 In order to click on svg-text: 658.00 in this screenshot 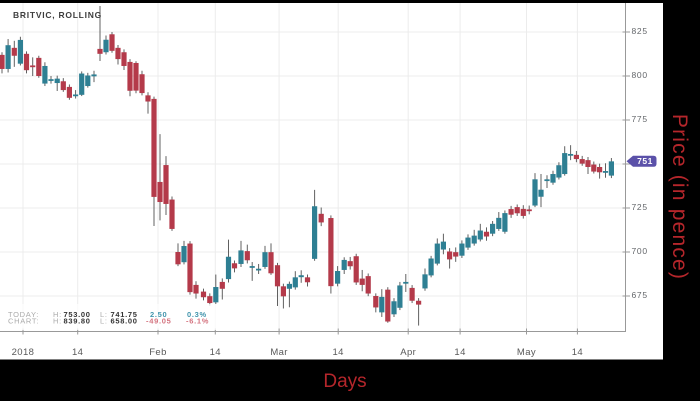, I will do `click(124, 321)`.